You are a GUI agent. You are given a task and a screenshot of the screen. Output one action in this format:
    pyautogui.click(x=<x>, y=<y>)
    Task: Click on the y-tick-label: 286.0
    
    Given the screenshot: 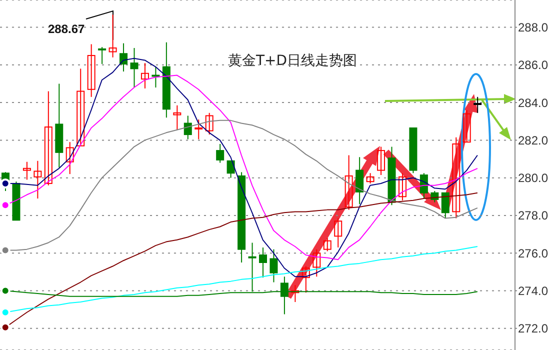 What is the action you would take?
    pyautogui.click(x=533, y=65)
    